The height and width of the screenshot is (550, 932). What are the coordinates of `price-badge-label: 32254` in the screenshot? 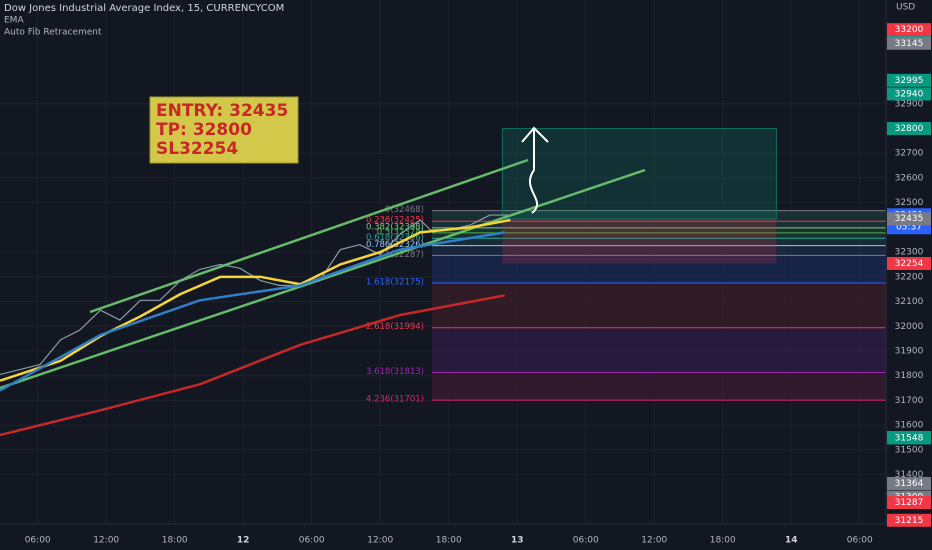 It's located at (909, 264).